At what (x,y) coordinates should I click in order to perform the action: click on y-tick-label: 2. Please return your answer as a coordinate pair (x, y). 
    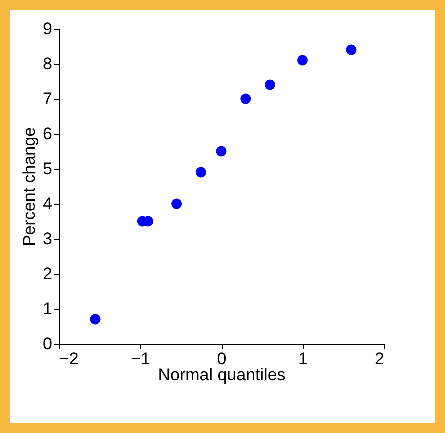
    Looking at the image, I should click on (47, 274).